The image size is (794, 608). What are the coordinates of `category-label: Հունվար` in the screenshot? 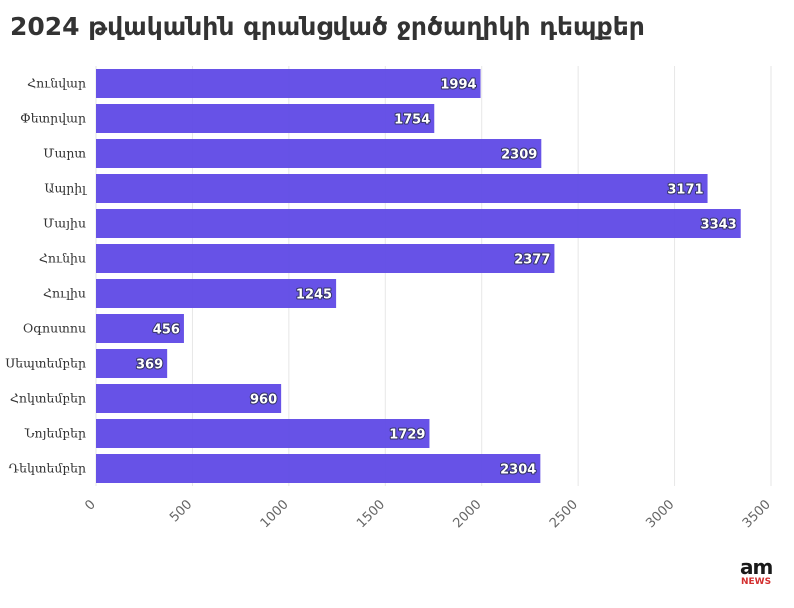 It's located at (56, 83).